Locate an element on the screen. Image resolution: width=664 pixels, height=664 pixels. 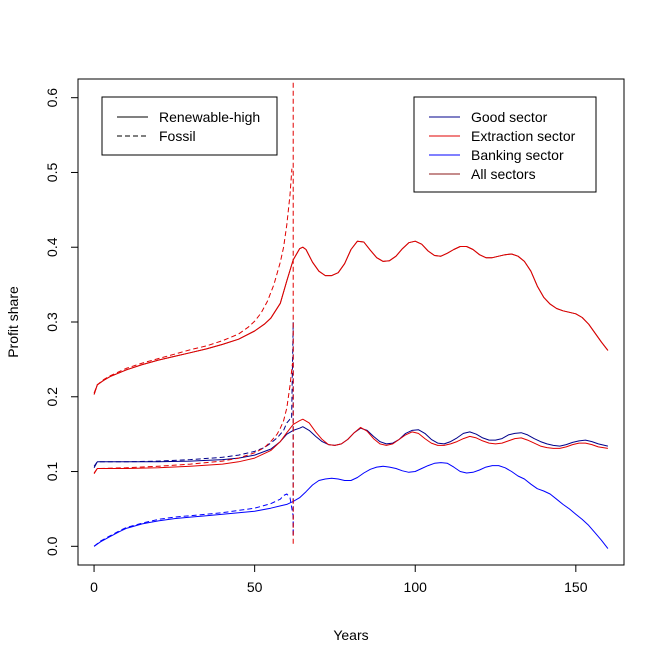
series-line-fossil_all is located at coordinates (193, 281).